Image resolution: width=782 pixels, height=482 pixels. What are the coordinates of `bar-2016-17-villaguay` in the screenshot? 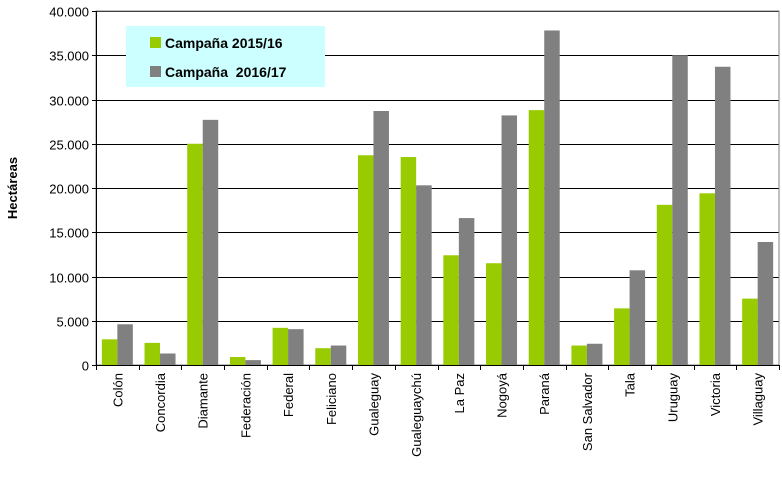 It's located at (765, 303).